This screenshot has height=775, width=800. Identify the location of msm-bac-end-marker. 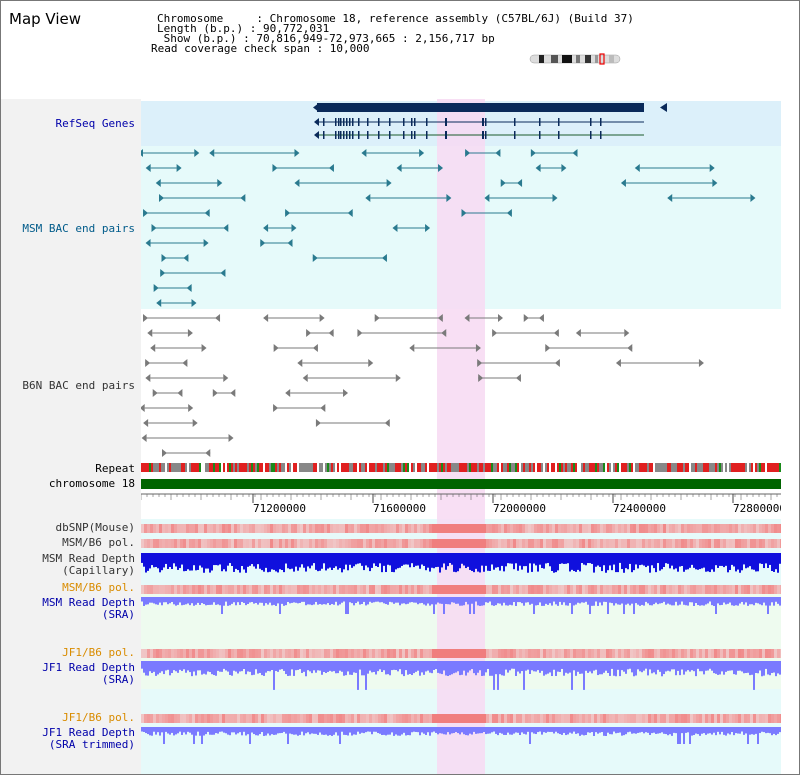
(715, 183).